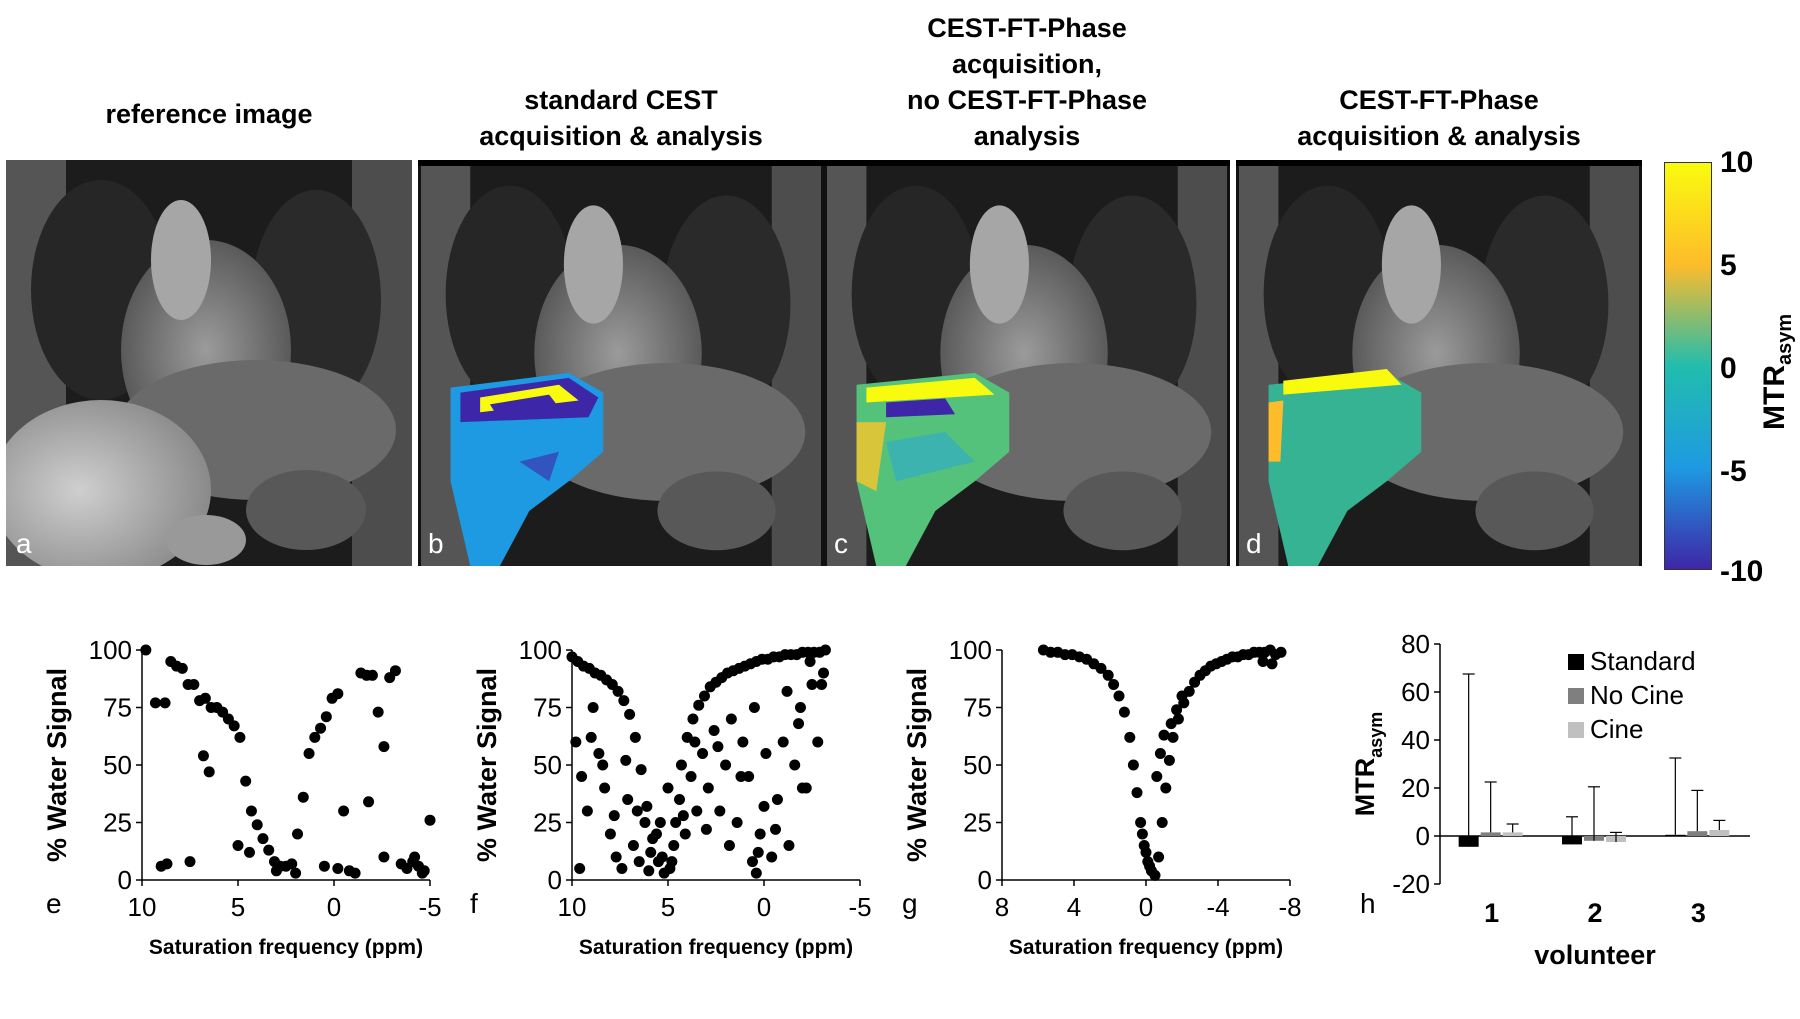 Image resolution: width=1800 pixels, height=1019 pixels. I want to click on x-tick-label: -5, so click(429, 907).